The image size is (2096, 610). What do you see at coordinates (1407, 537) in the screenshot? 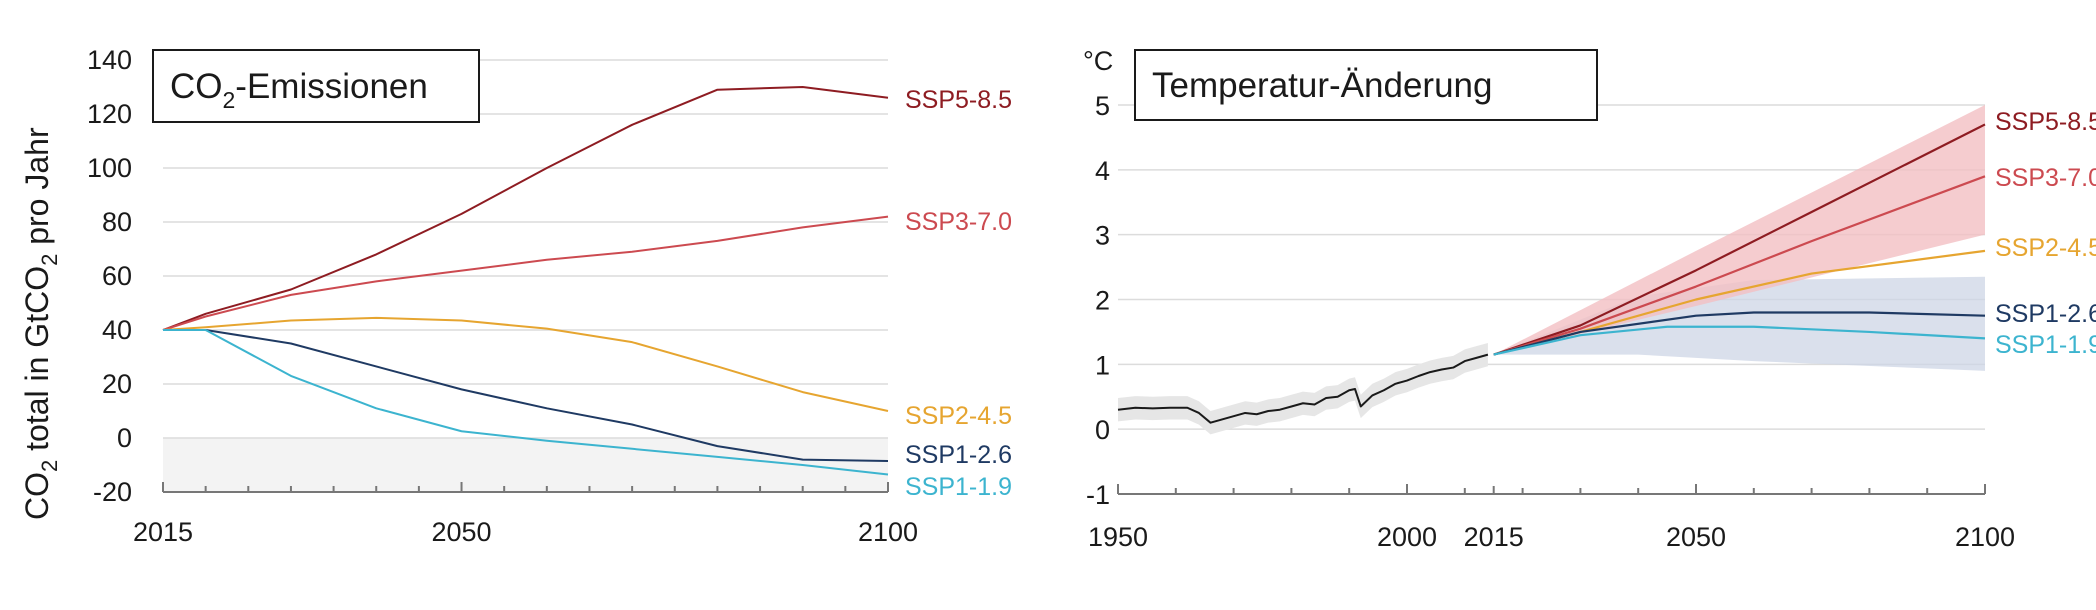
I see `x-tick-label: 2000` at bounding box center [1407, 537].